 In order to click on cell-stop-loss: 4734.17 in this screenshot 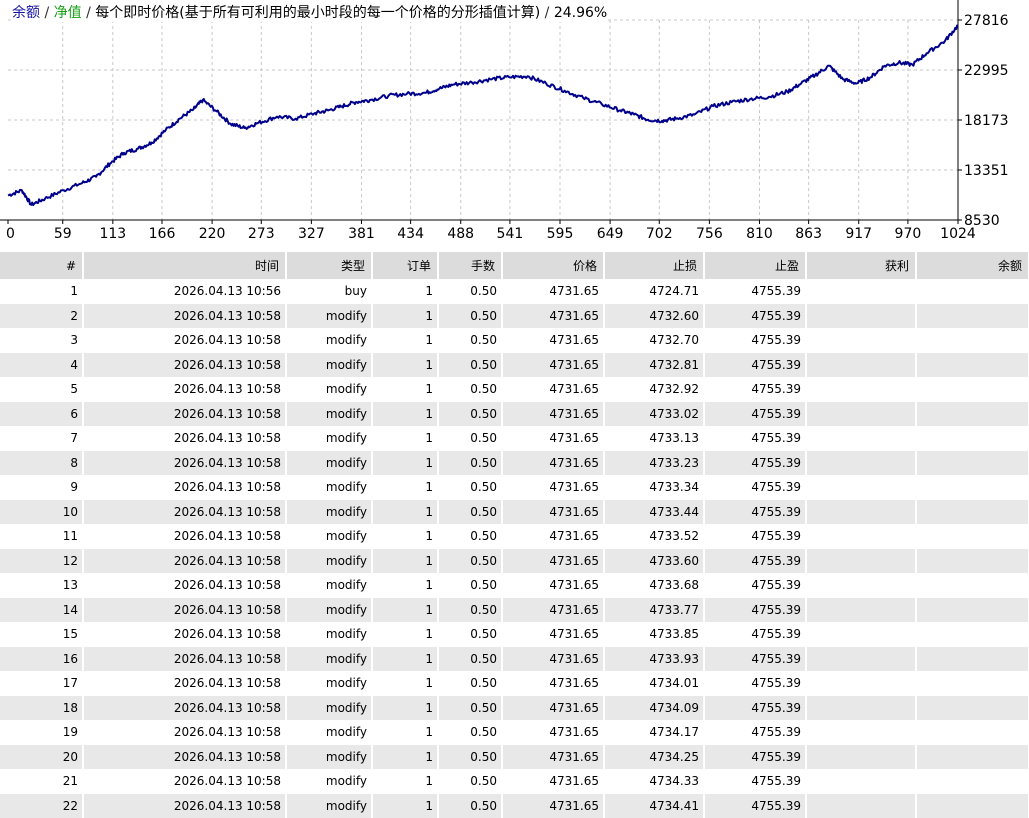, I will do `click(654, 732)`.